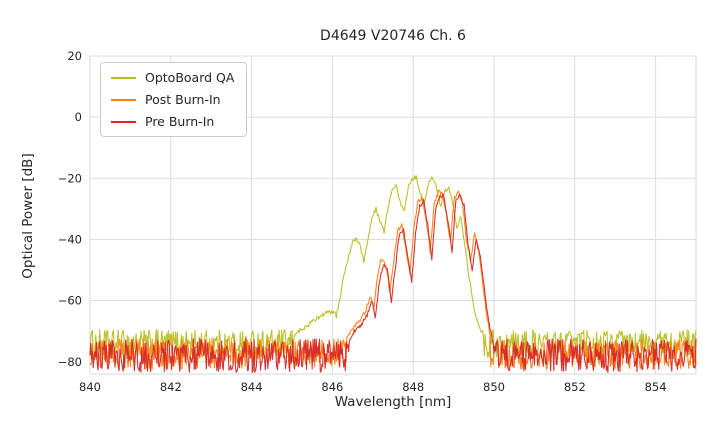 This screenshot has height=432, width=720. Describe the element at coordinates (575, 387) in the screenshot. I see `x-tick-label: 852` at that location.